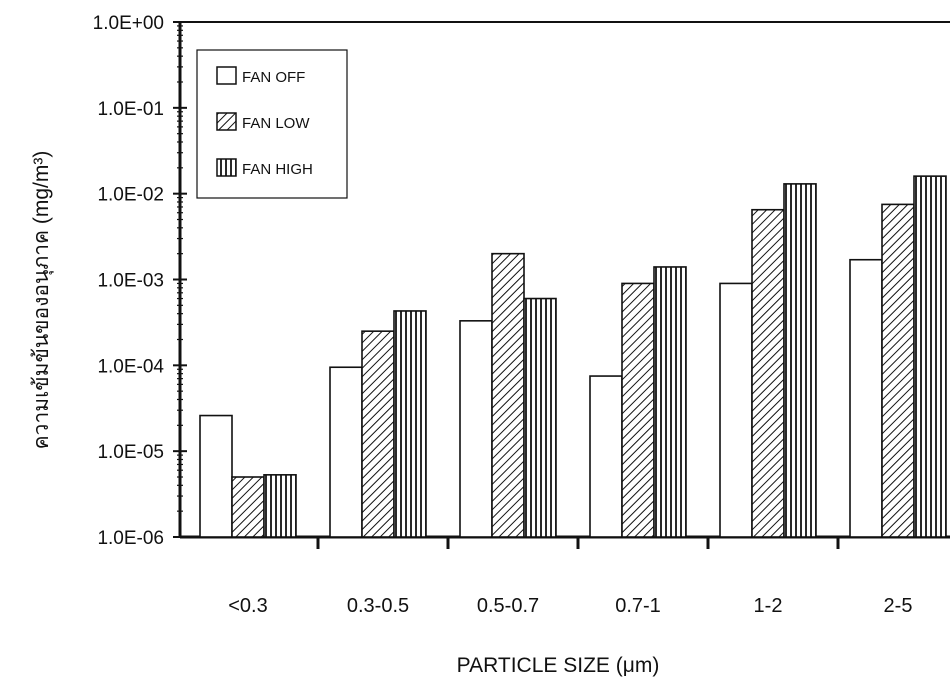  Describe the element at coordinates (378, 606) in the screenshot. I see `x-tick-label: 0.3-0.5` at that location.